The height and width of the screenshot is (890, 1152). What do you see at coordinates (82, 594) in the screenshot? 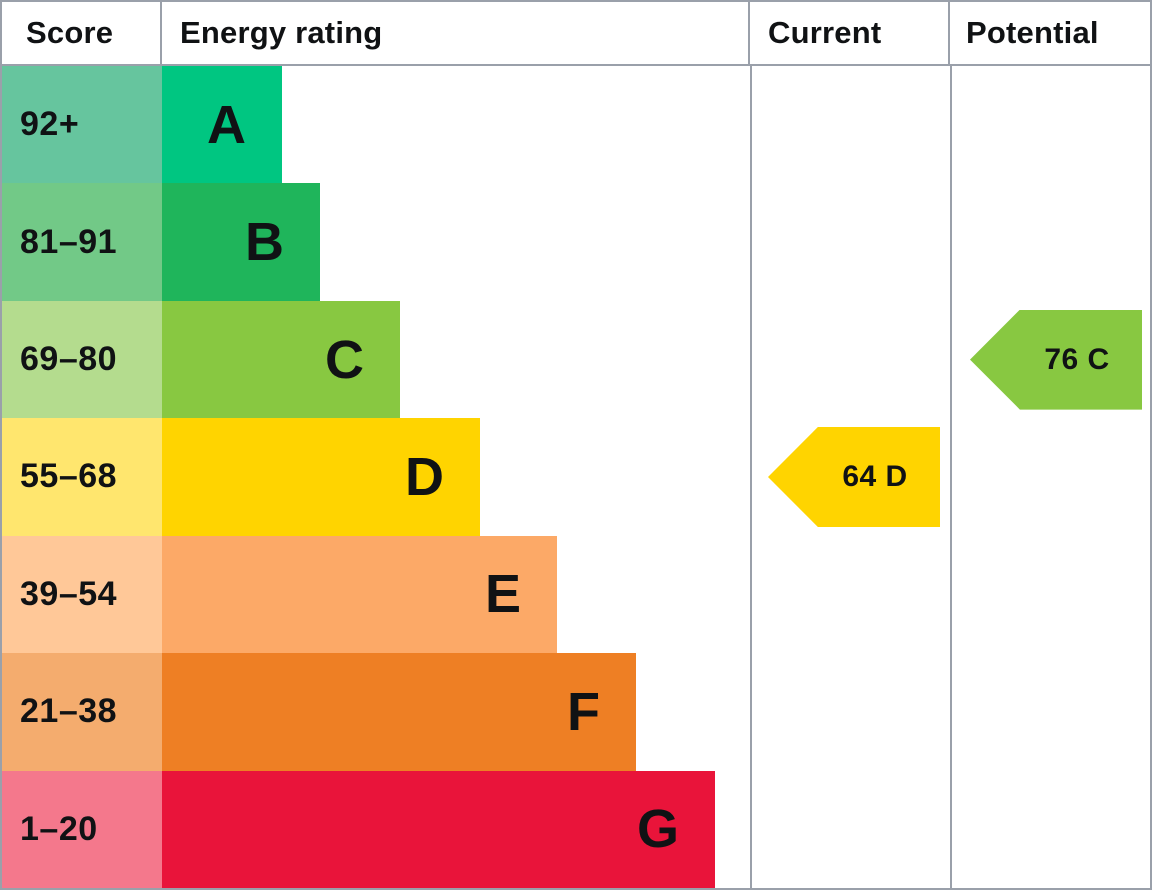
I see `score-range-cell: 39–54` at bounding box center [82, 594].